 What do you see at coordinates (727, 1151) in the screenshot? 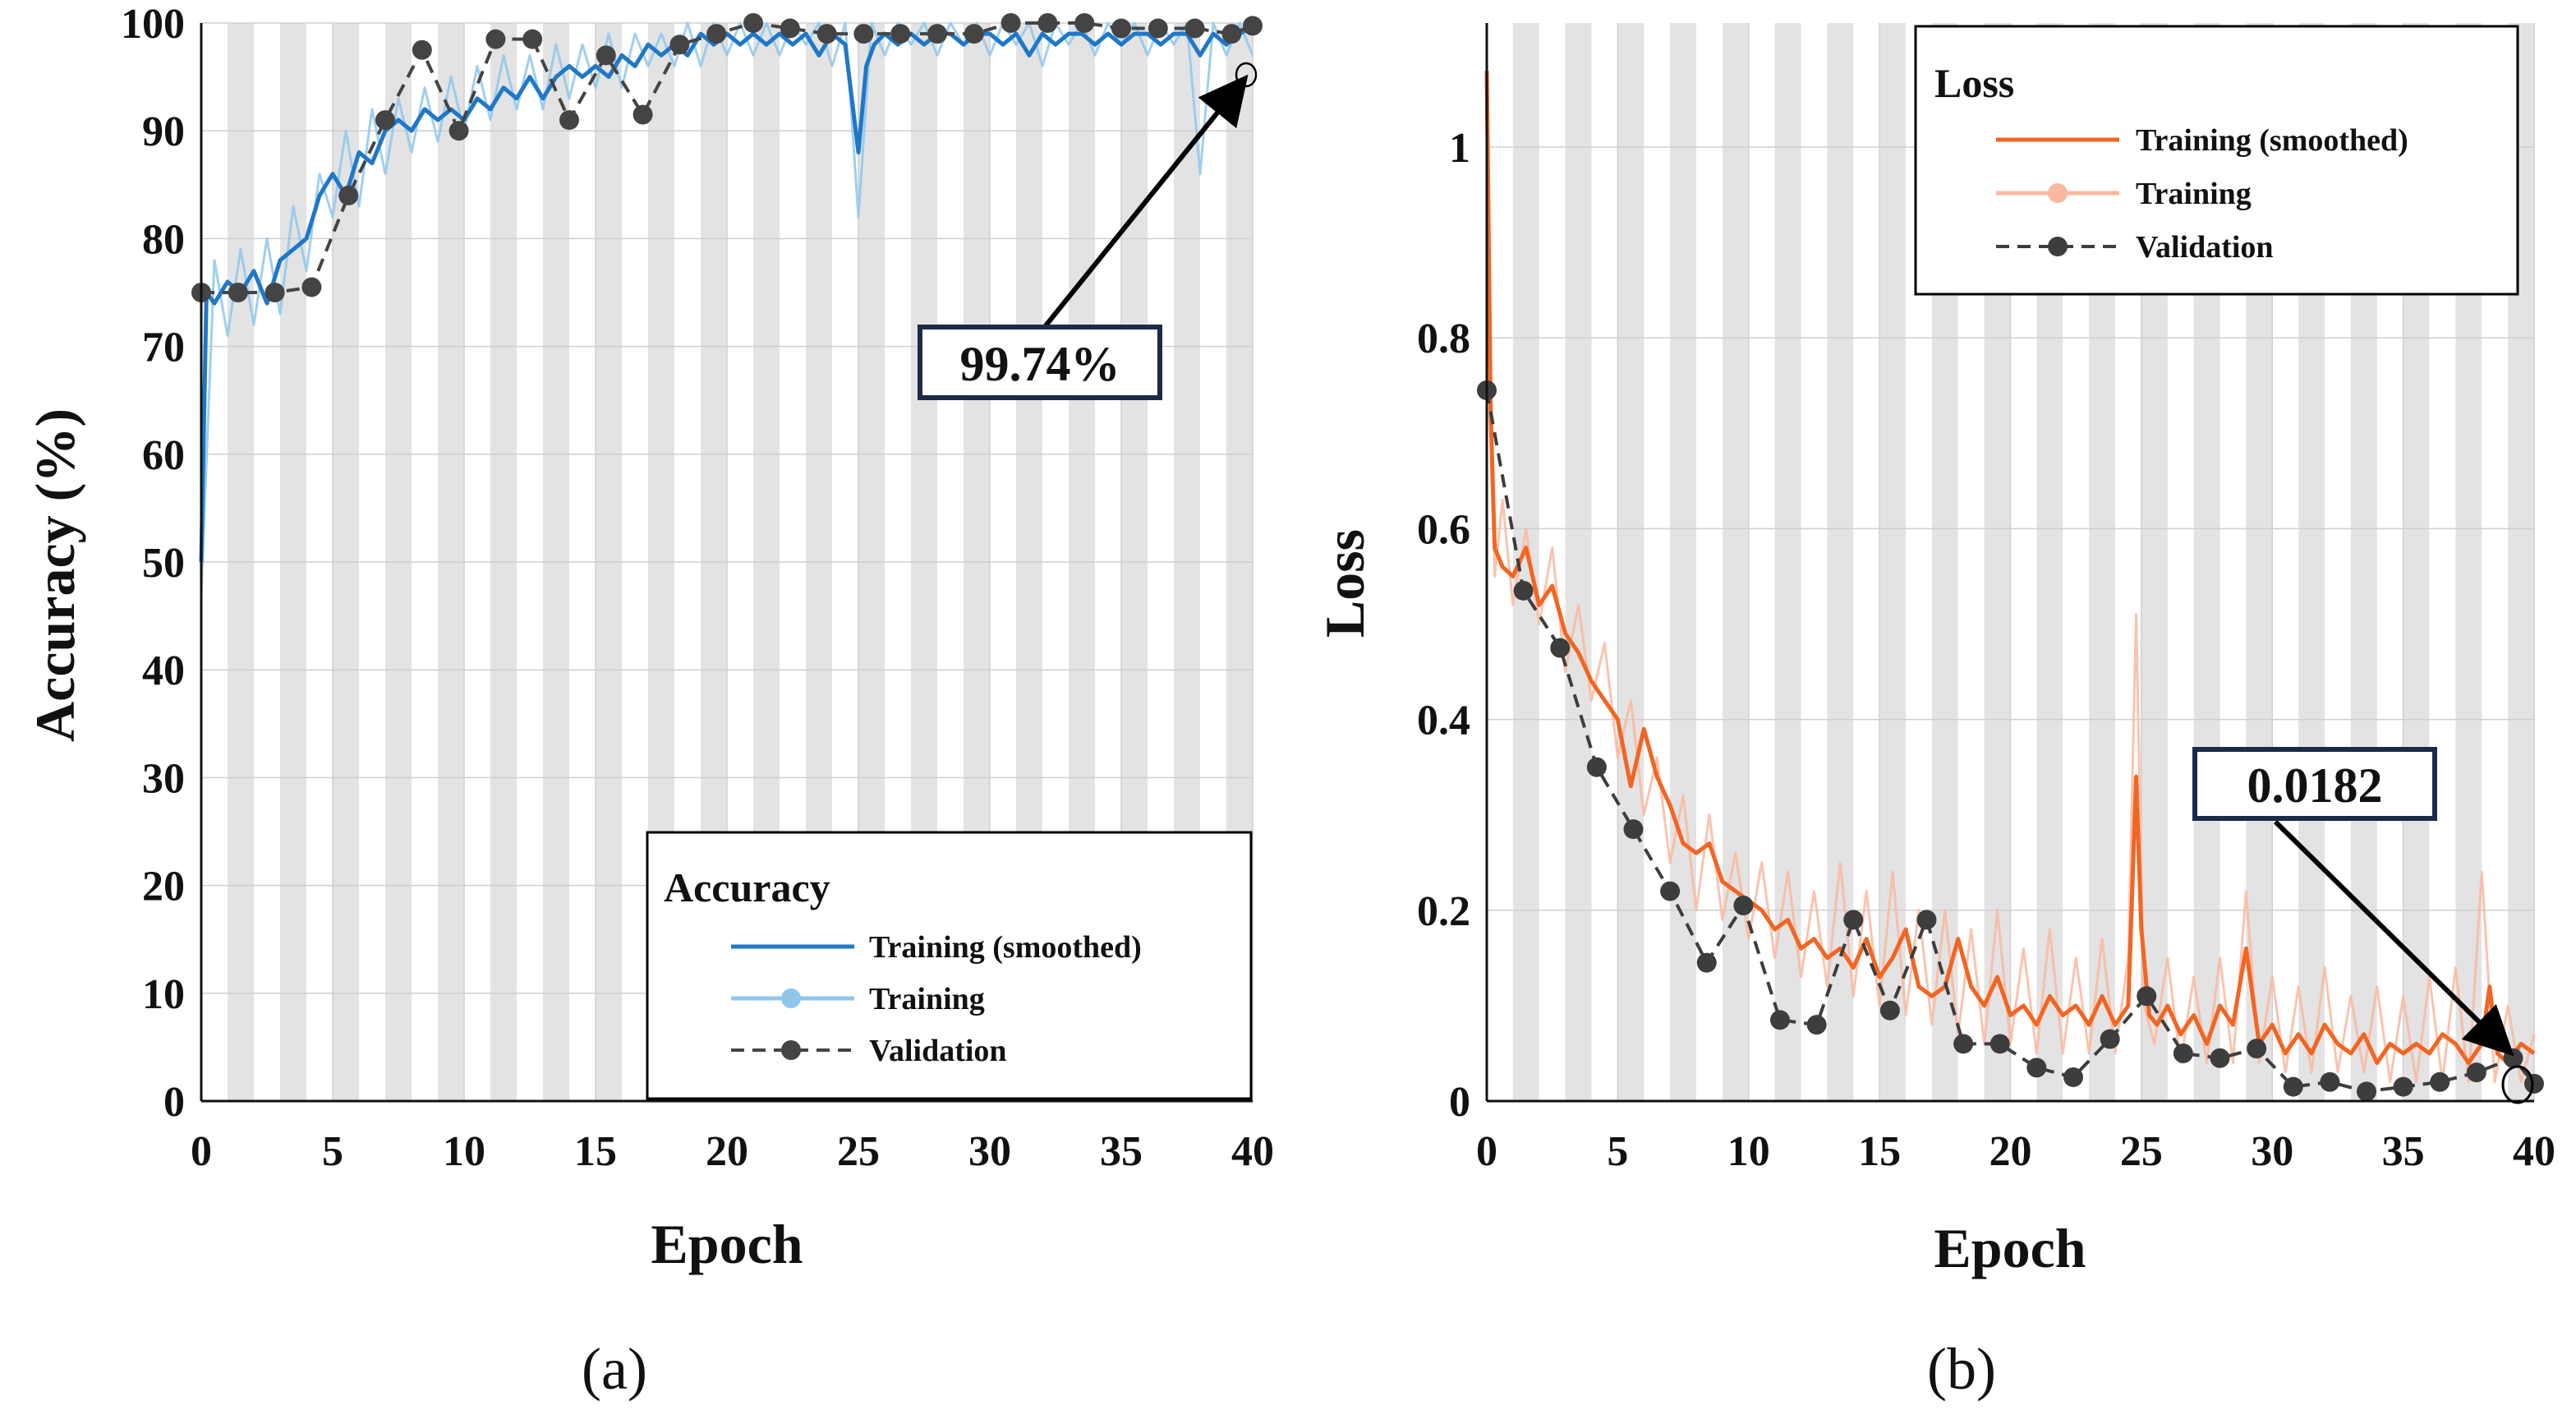
I see `accuracy-x-tick-label: 20` at bounding box center [727, 1151].